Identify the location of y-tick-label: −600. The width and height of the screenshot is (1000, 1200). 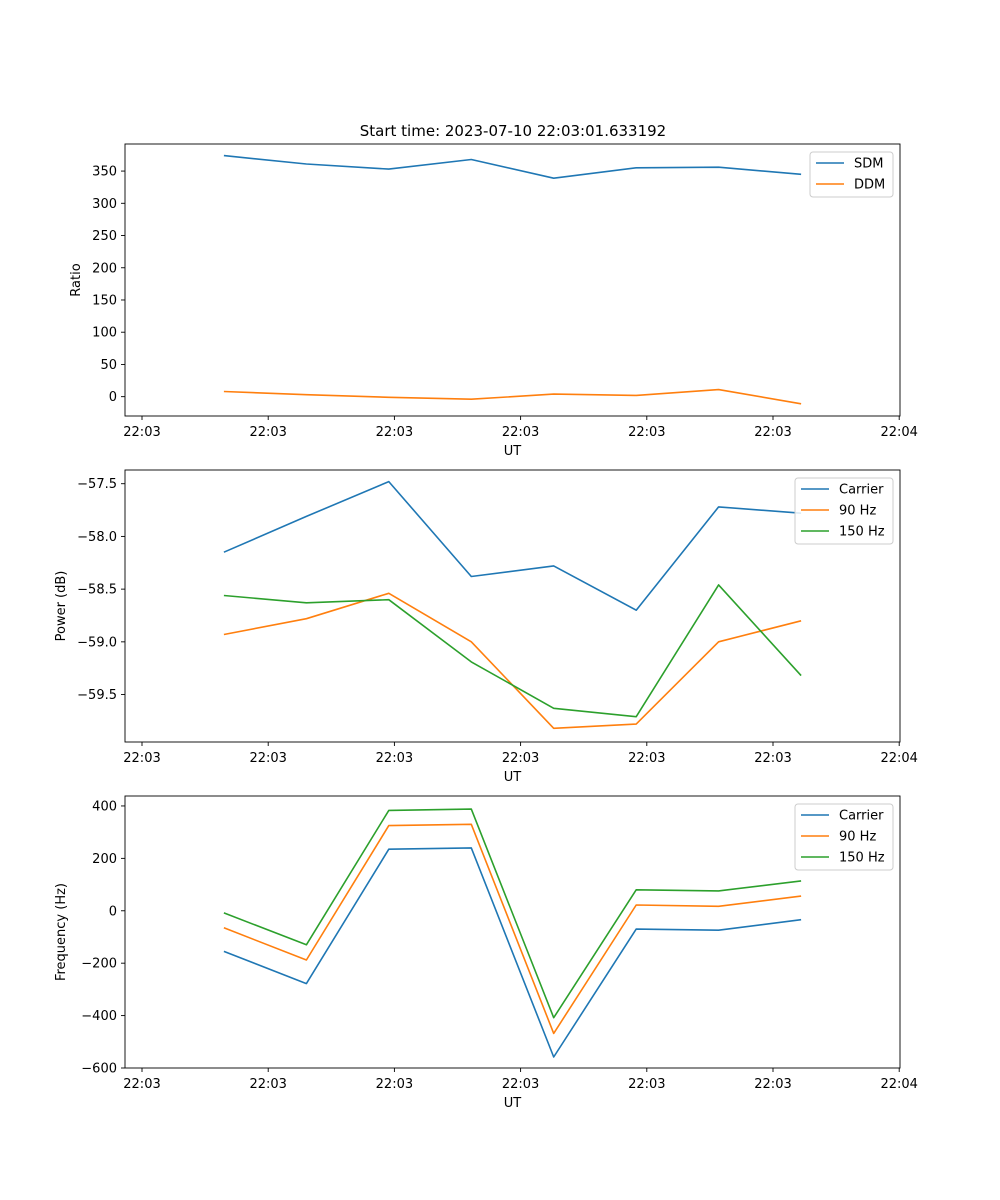
(99, 1069).